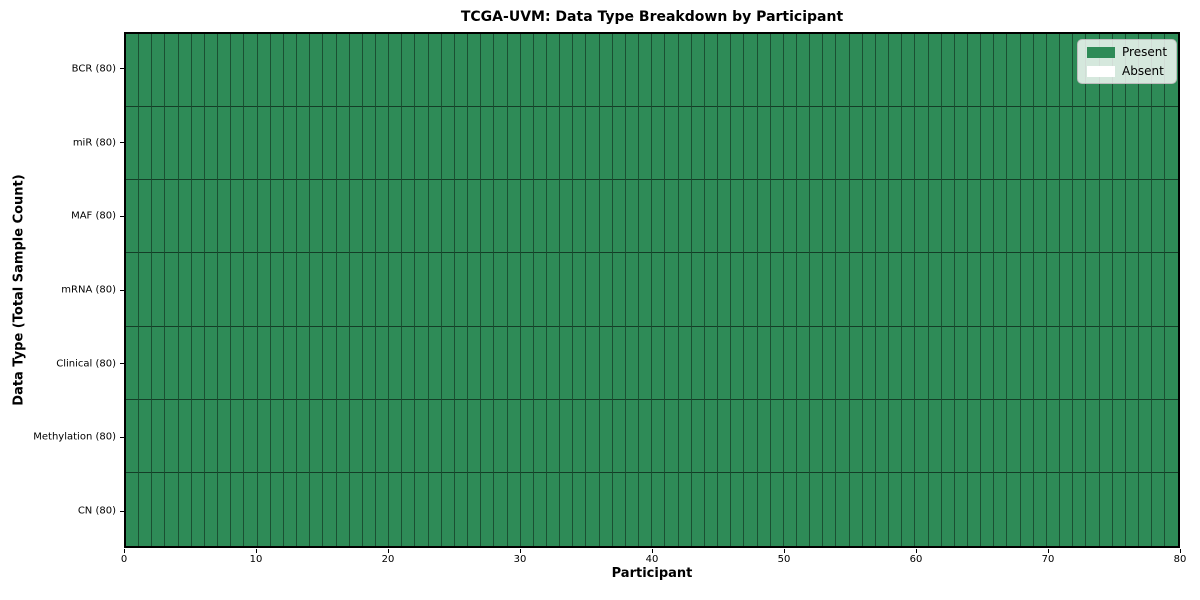 The width and height of the screenshot is (1200, 600). I want to click on x-tick-mark, so click(916, 551).